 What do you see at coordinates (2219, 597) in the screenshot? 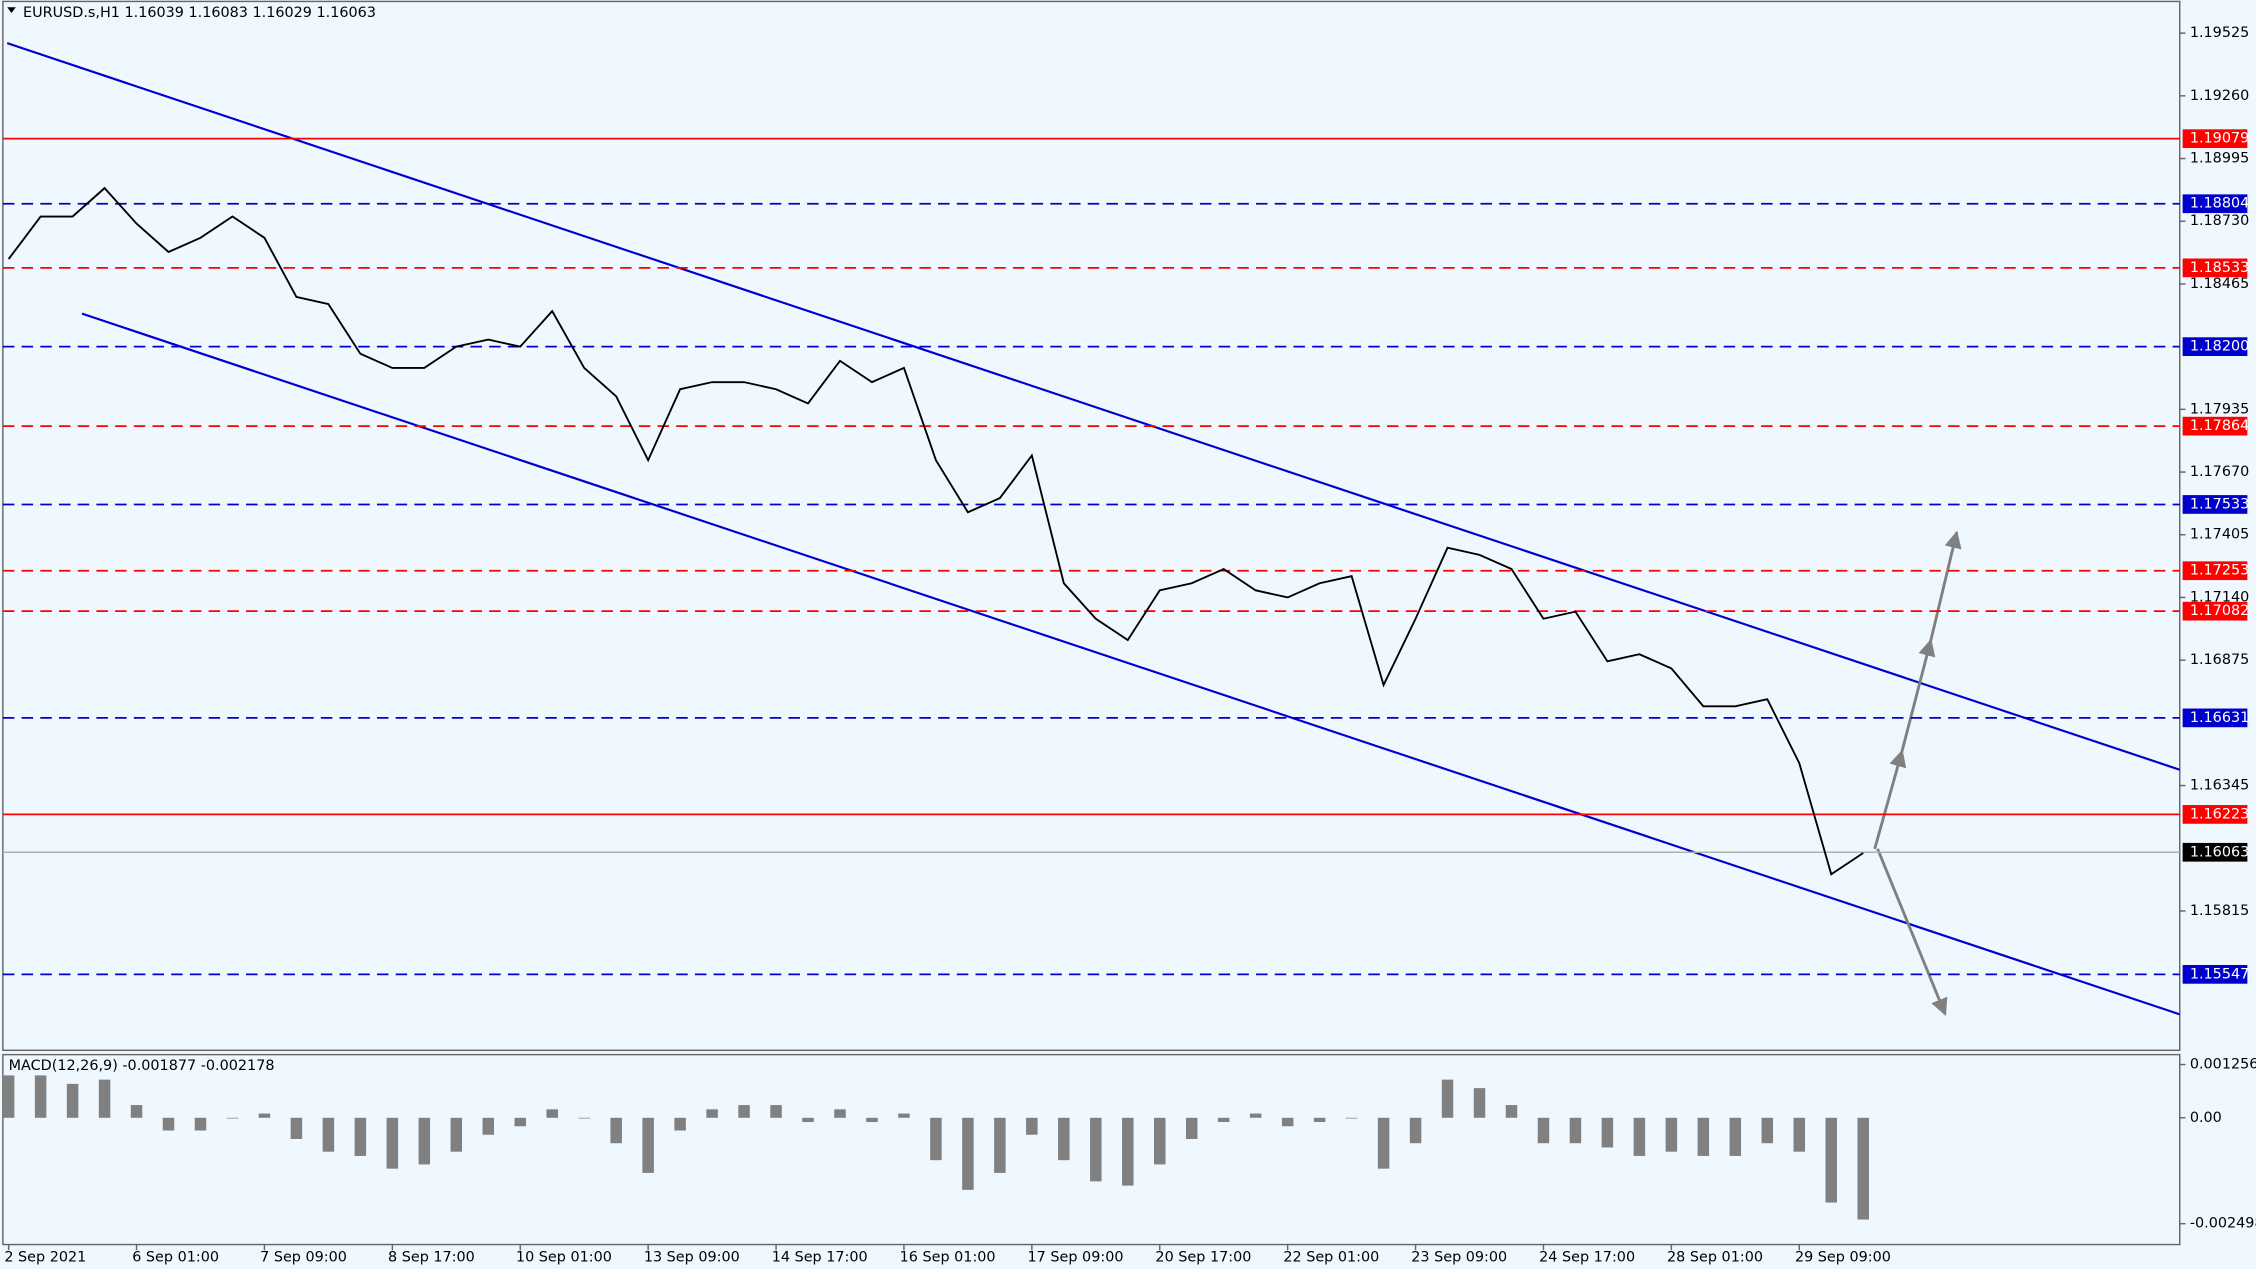
I see `y-tick-label: 1.17140` at bounding box center [2219, 597].